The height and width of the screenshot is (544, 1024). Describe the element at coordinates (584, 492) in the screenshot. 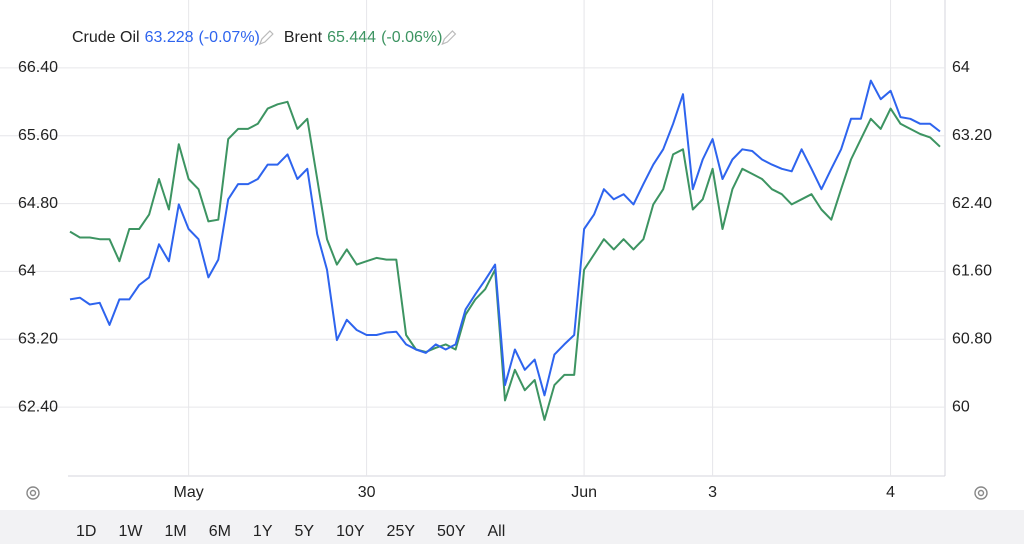

I see `x-tick-label: Jun` at that location.